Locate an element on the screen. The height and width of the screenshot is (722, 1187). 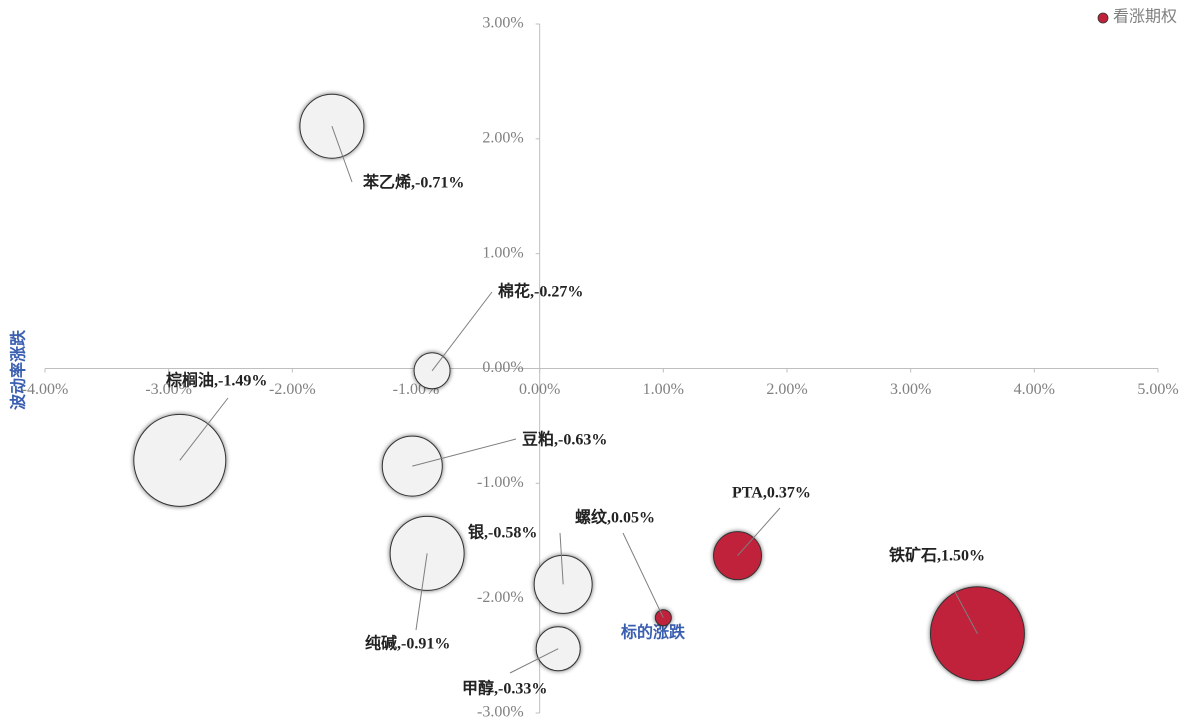
legend-label: 看涨期权 is located at coordinates (1145, 17).